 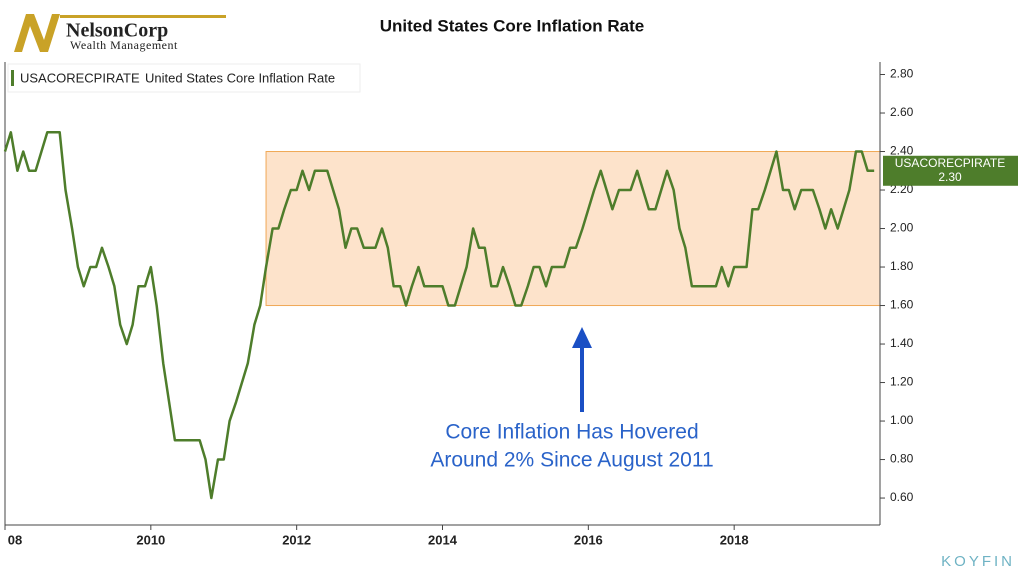 What do you see at coordinates (80, 77) in the screenshot?
I see `legend-label: USACORECPIRATE` at bounding box center [80, 77].